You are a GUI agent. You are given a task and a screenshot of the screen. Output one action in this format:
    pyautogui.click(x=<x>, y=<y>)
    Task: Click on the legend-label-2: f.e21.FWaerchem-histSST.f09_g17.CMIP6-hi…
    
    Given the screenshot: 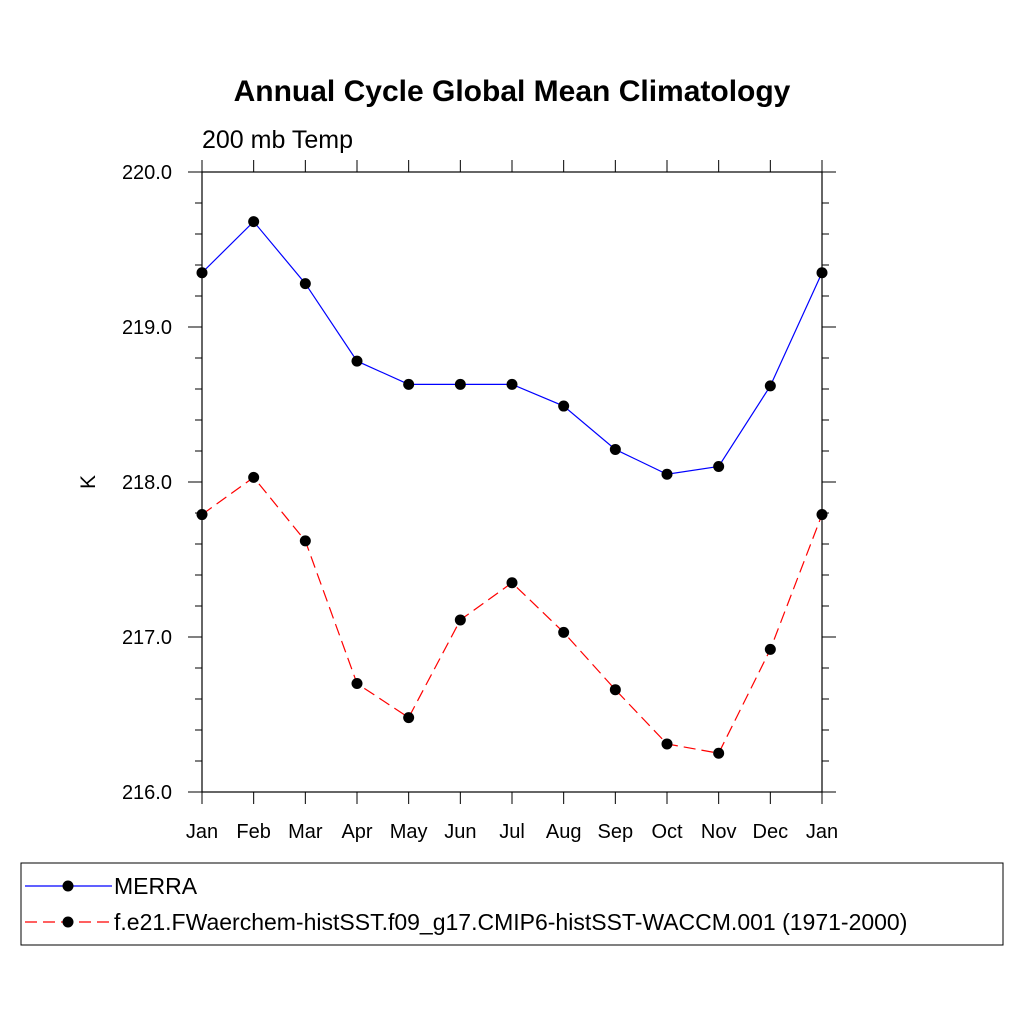 What is the action you would take?
    pyautogui.click(x=510, y=922)
    